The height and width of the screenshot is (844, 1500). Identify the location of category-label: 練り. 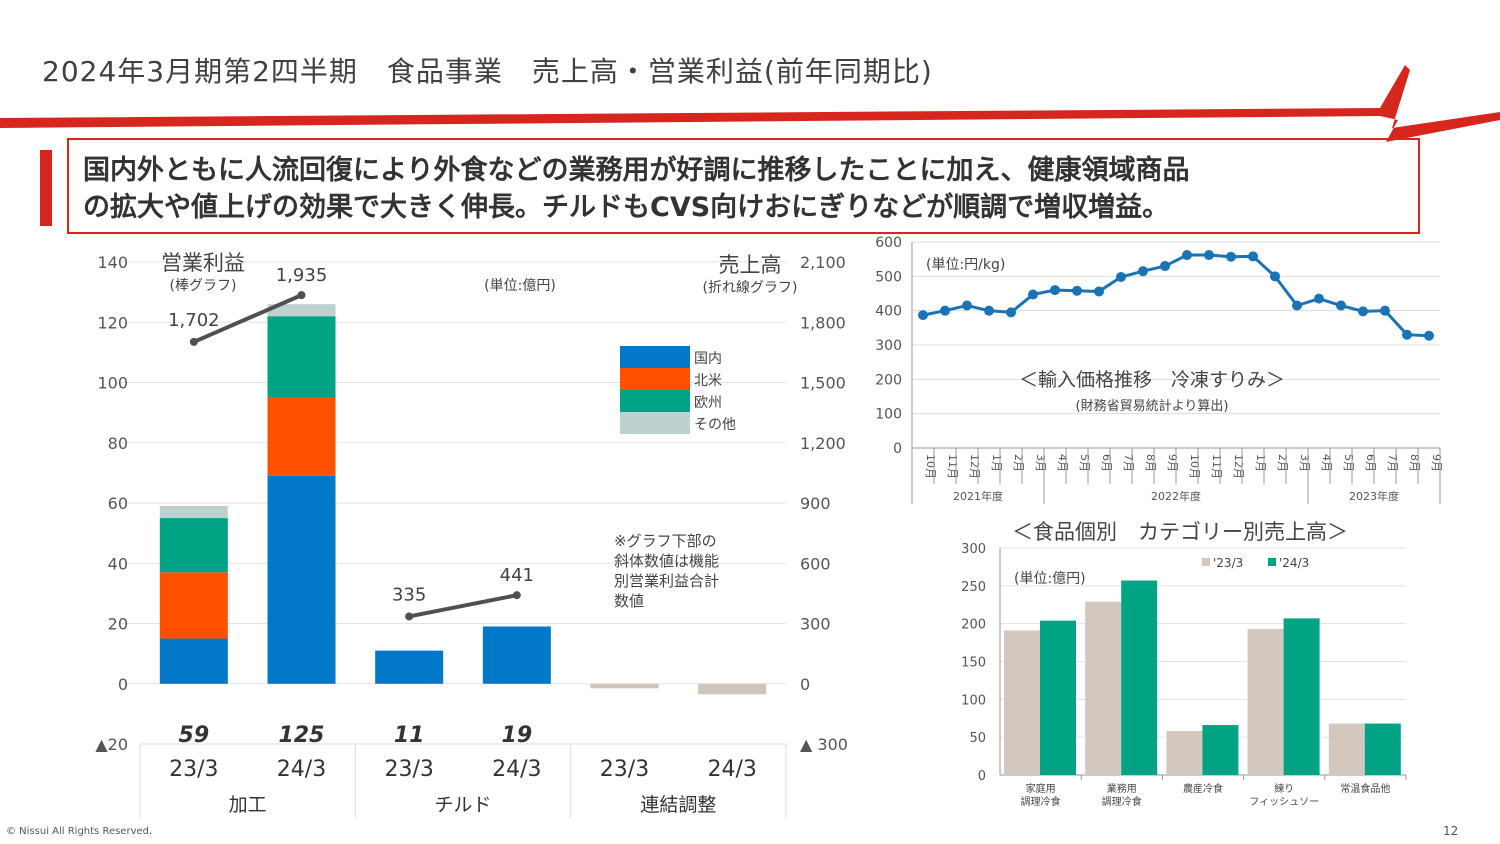
(1284, 788).